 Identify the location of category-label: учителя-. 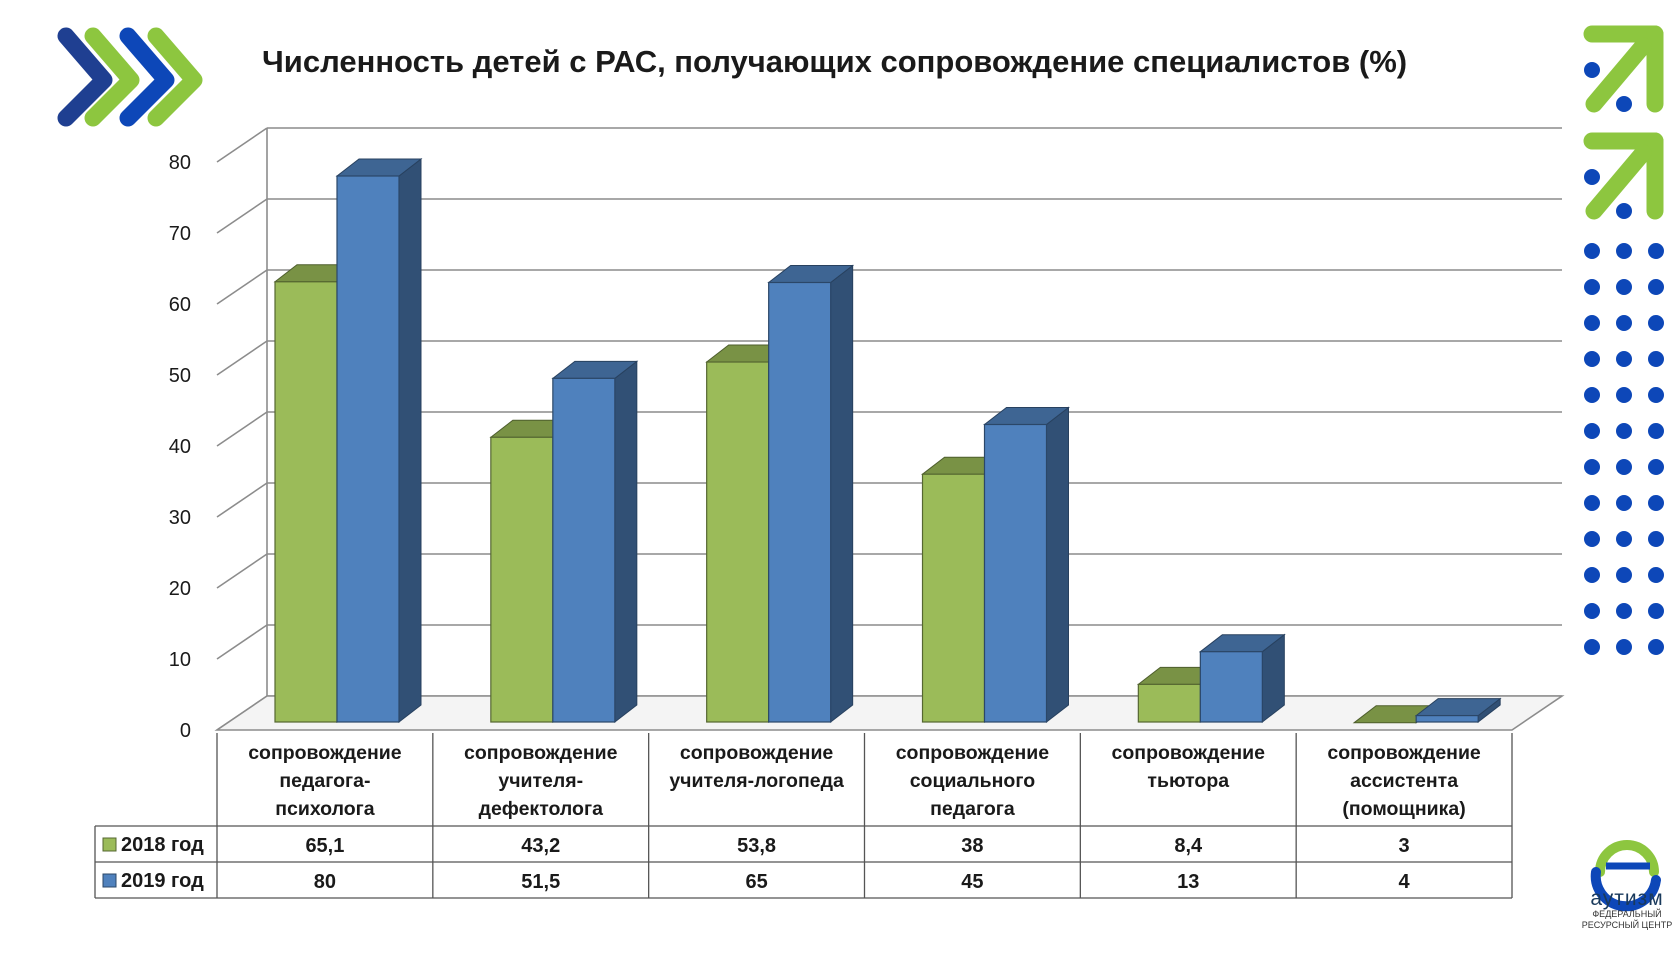
(540, 781).